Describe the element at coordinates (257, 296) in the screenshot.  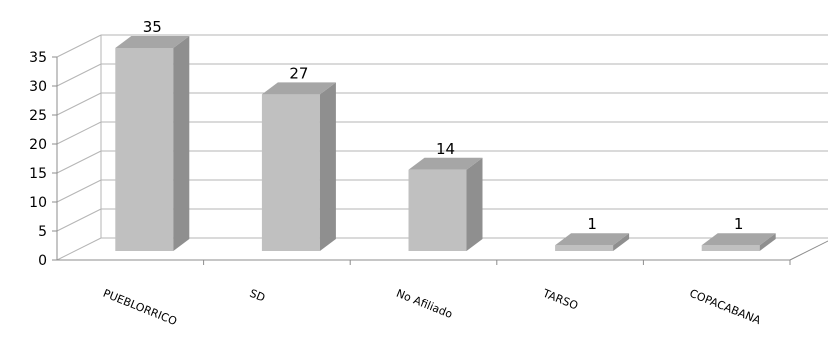
I see `category-label: SD` at that location.